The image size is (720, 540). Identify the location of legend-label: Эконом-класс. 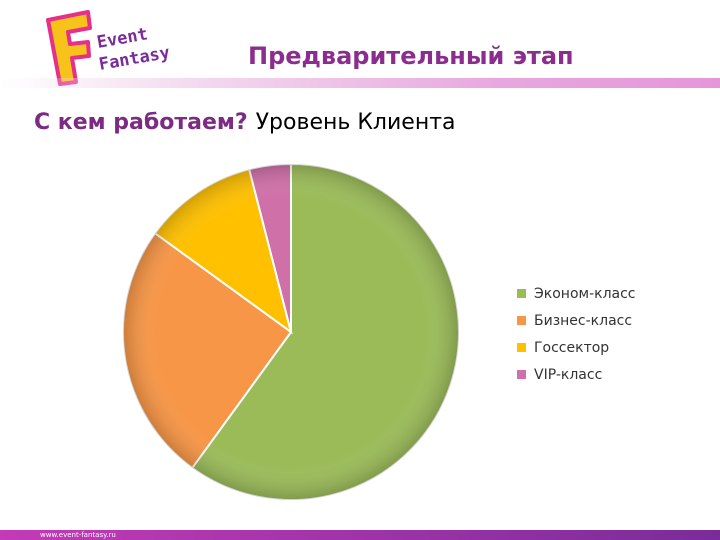
(585, 293).